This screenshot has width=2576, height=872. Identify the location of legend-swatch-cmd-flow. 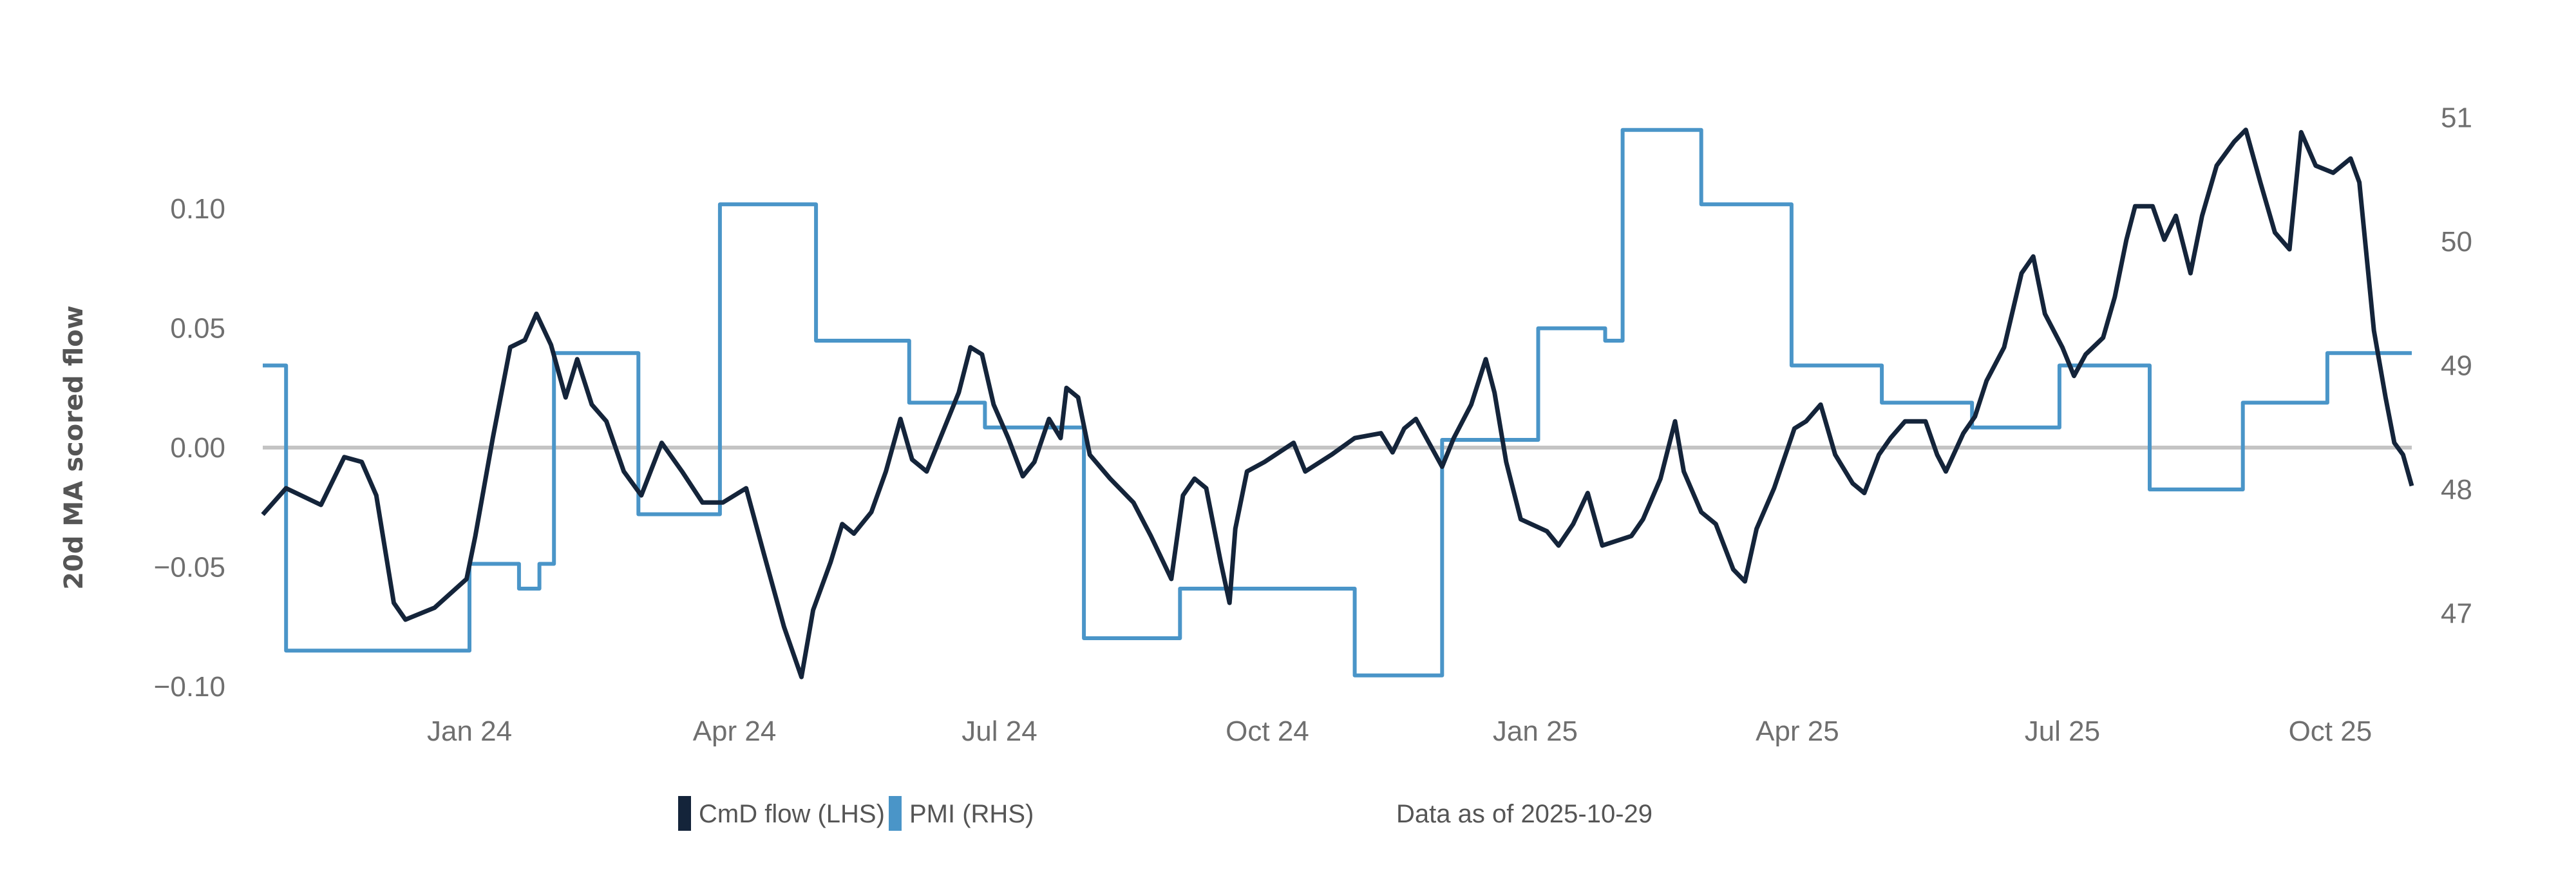
(684, 813).